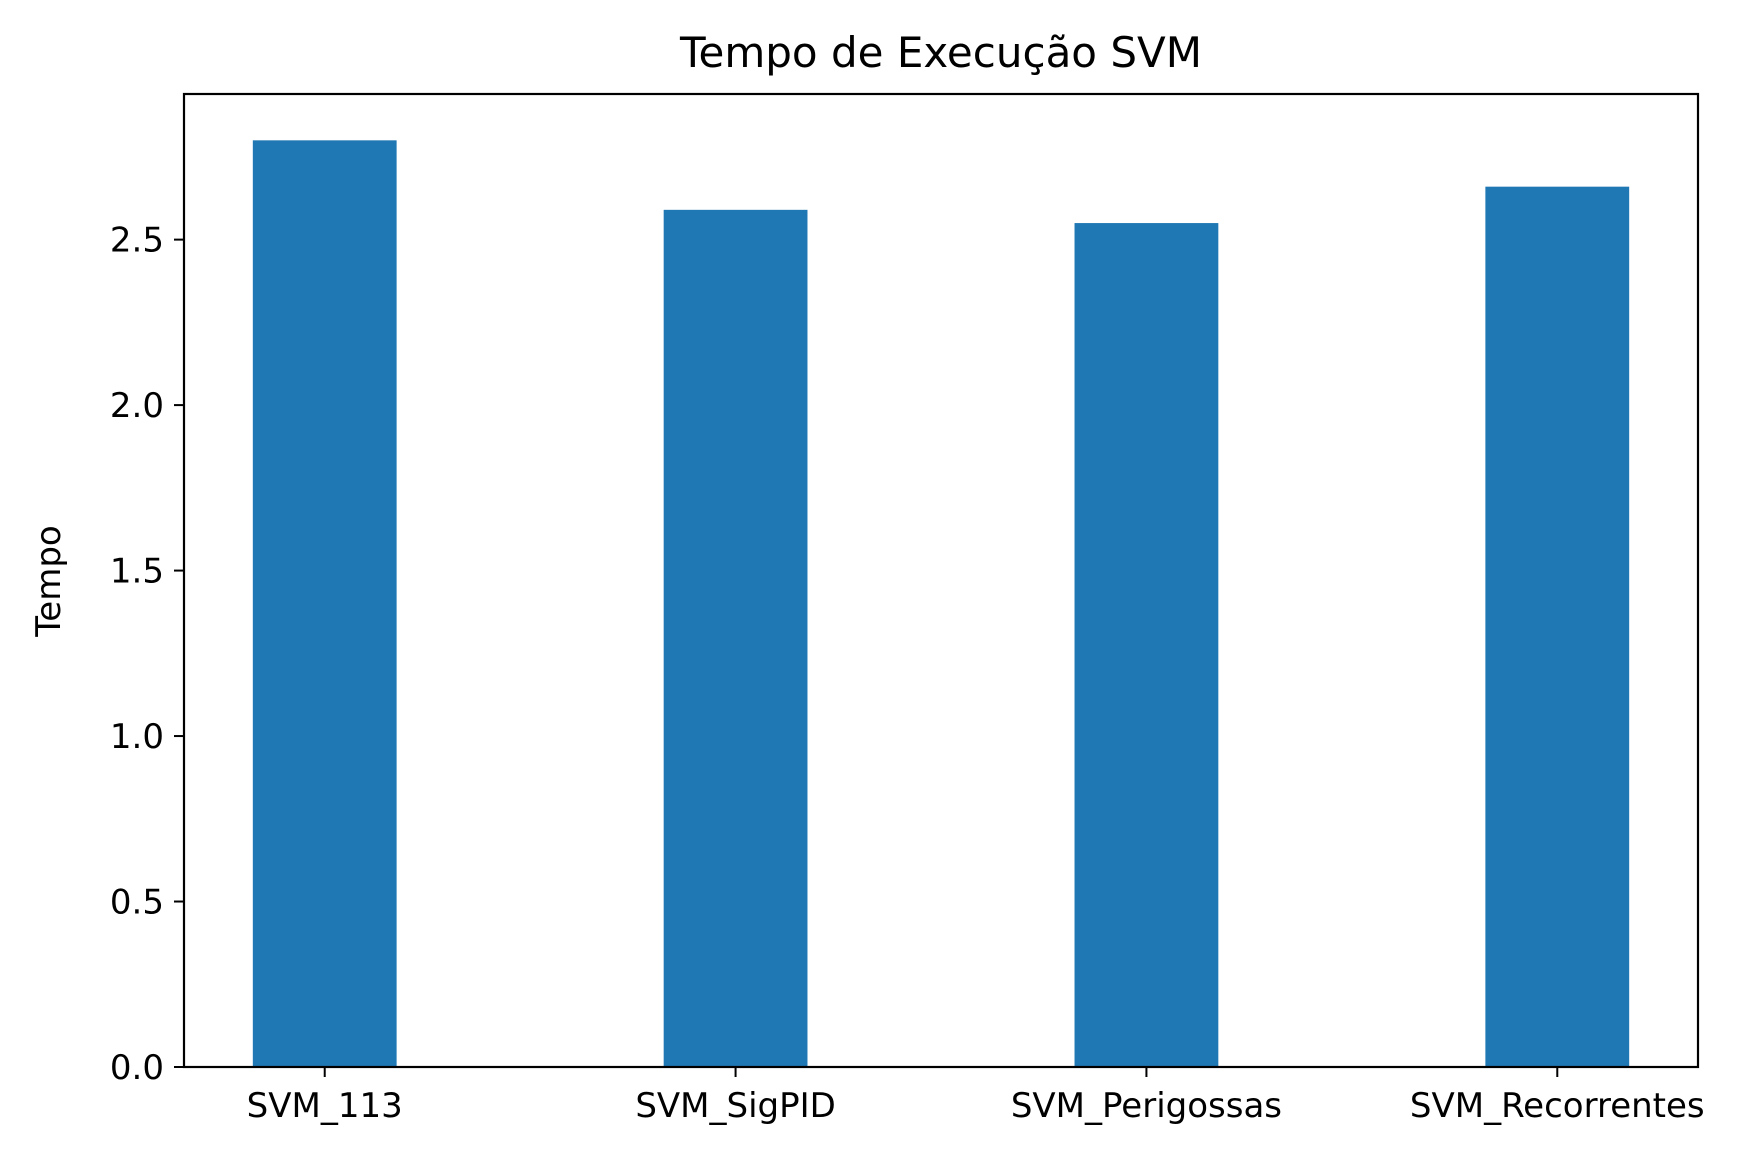 The width and height of the screenshot is (1758, 1162). I want to click on y-tick-label: 2.5, so click(137, 241).